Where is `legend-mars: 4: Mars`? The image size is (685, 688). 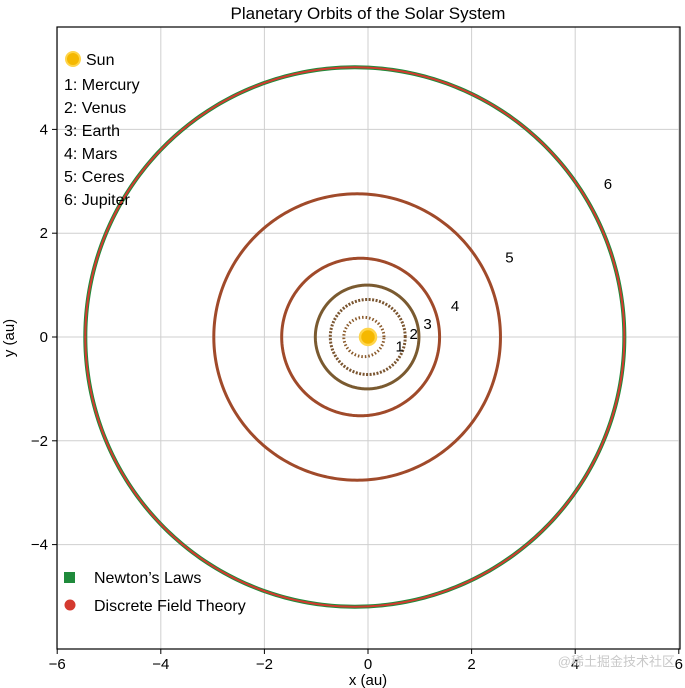
legend-mars: 4: Mars is located at coordinates (90, 154).